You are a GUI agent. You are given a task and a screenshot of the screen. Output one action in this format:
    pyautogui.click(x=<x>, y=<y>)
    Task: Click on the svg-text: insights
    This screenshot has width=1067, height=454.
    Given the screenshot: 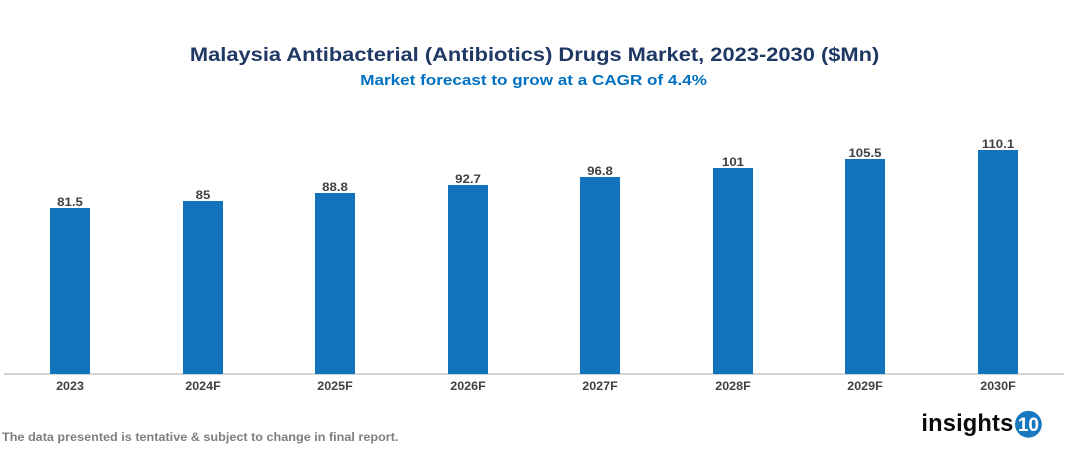 What is the action you would take?
    pyautogui.click(x=967, y=424)
    